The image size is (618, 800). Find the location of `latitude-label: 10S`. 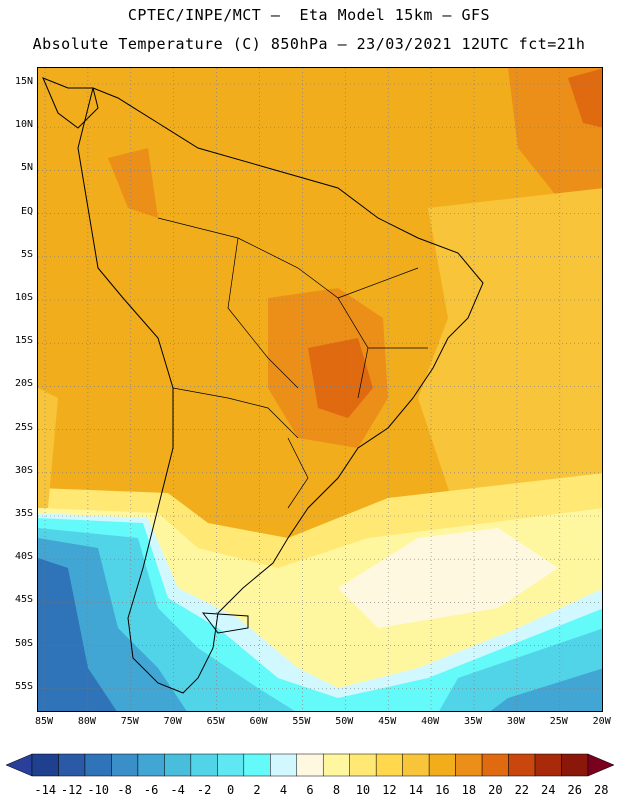

latitude-label: 10S is located at coordinates (23, 297).